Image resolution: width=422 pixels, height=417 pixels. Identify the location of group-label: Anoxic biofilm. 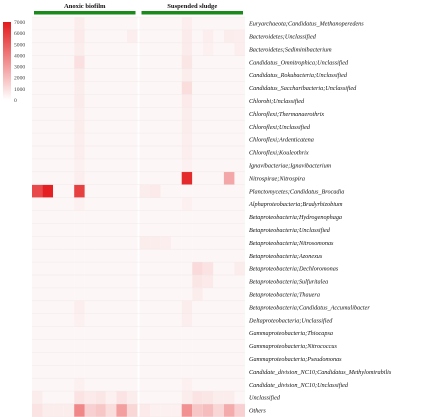
(85, 6).